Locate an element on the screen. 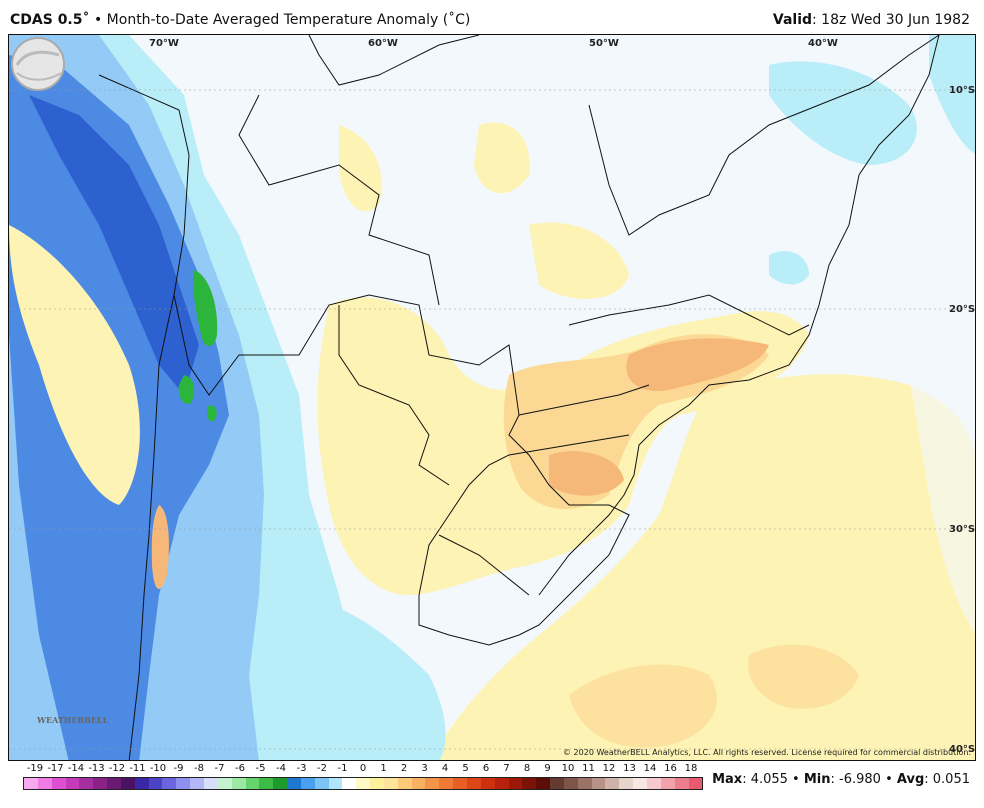 The image size is (984, 808). valid-value: : 18z Wed 30 Jun 1982 is located at coordinates (891, 20).